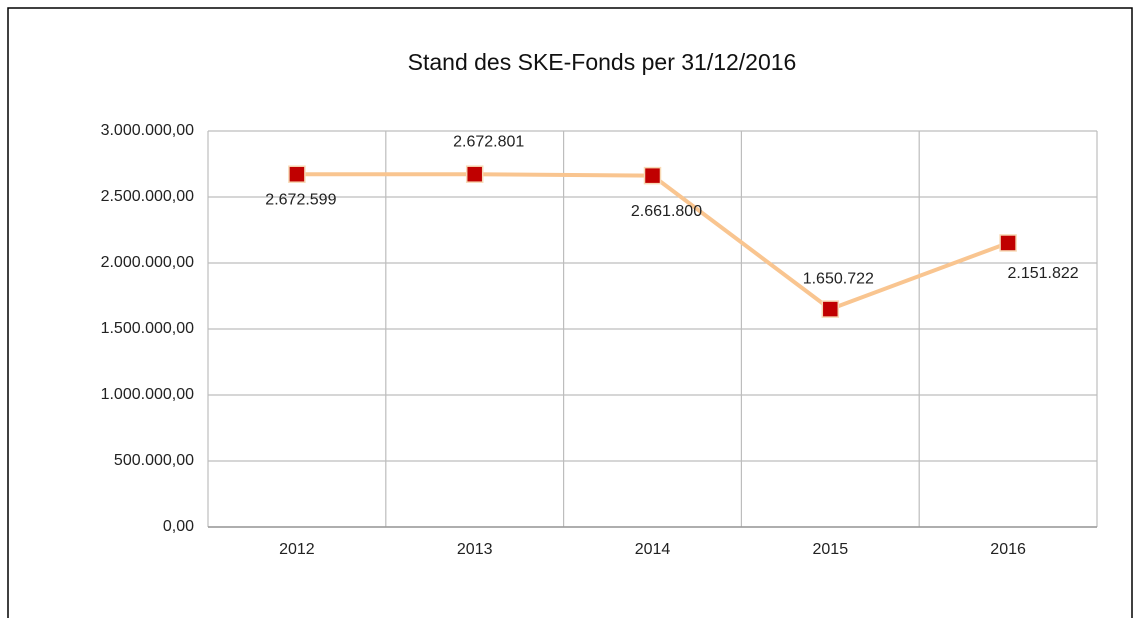  What do you see at coordinates (1008, 549) in the screenshot?
I see `x-tick-label: 2016` at bounding box center [1008, 549].